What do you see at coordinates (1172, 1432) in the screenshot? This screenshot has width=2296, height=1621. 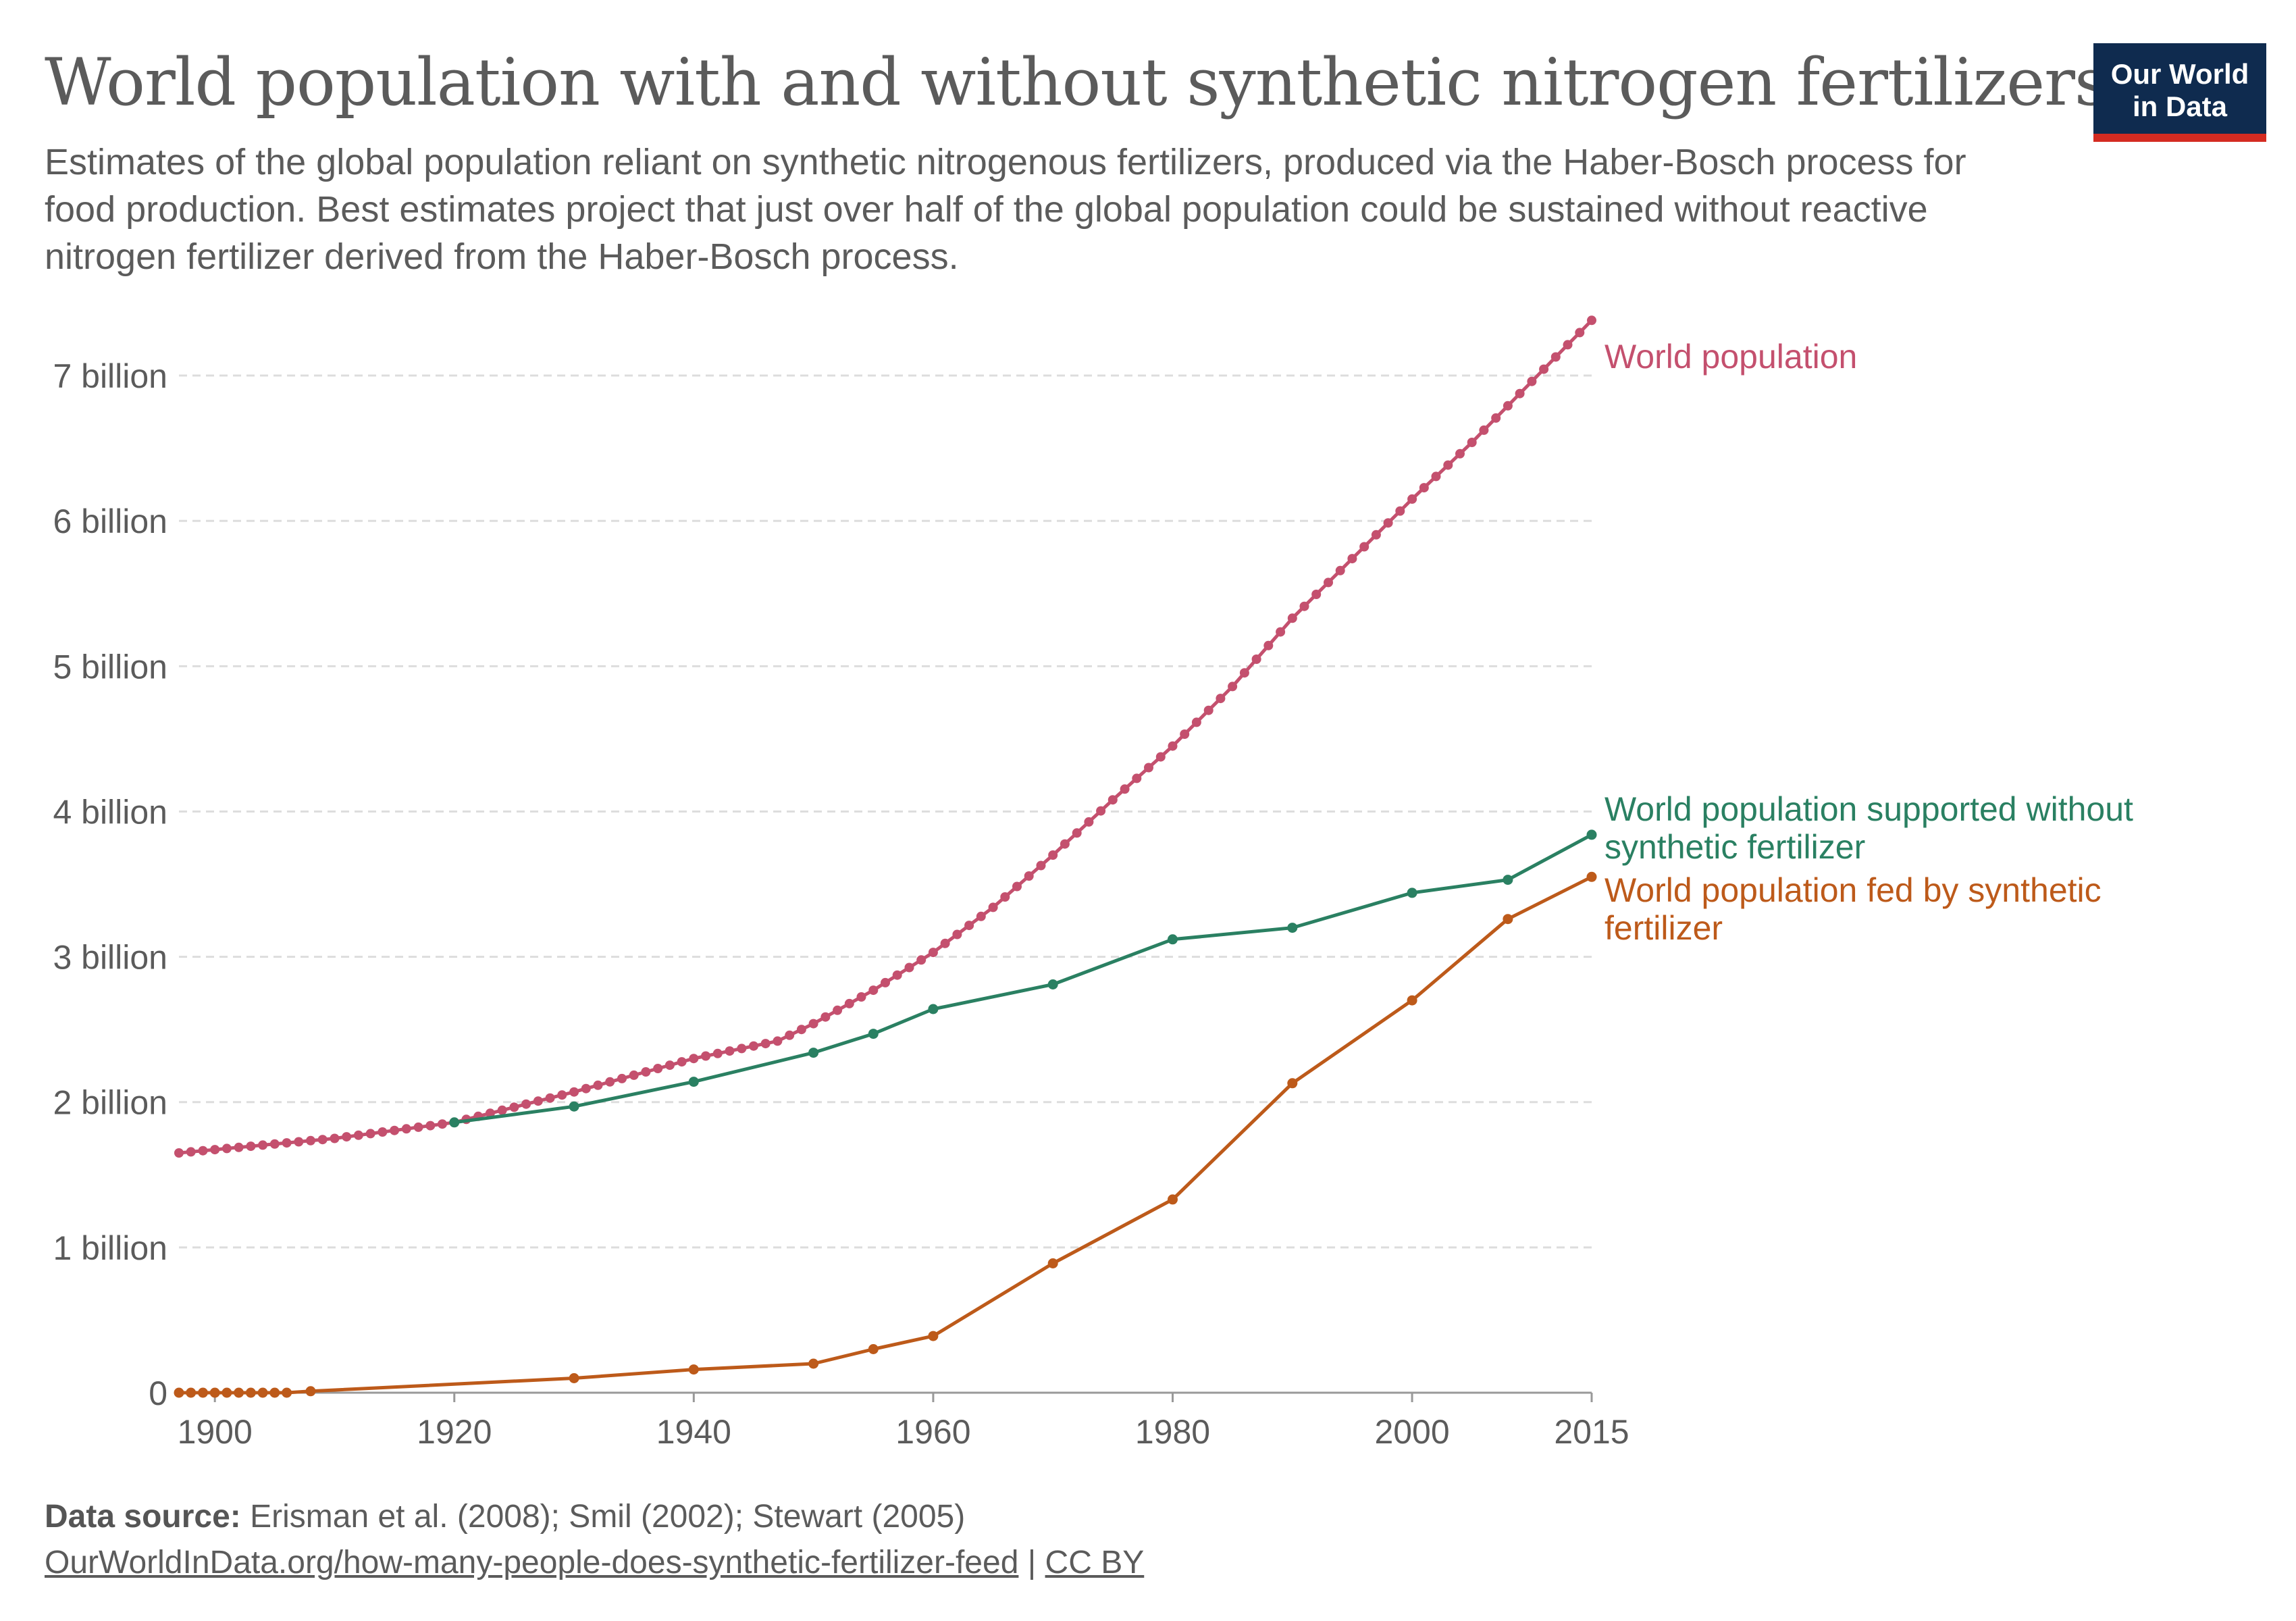 I see `x-tick-label: 1980` at bounding box center [1172, 1432].